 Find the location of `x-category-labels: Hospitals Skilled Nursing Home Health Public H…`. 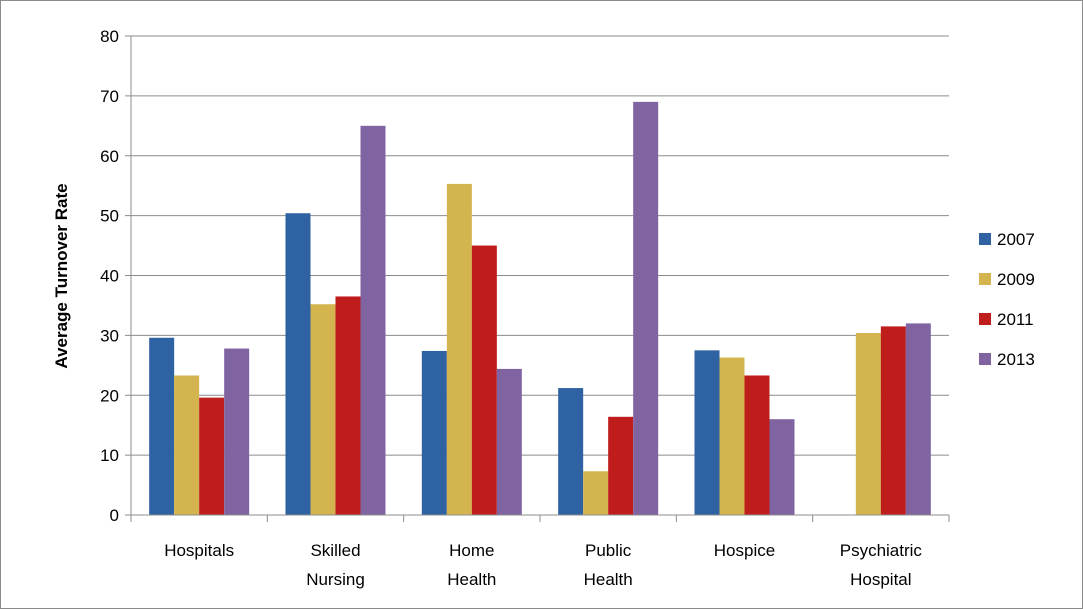

x-category-labels: Hospitals Skilled Nursing Home Health Public H… is located at coordinates (543, 565).